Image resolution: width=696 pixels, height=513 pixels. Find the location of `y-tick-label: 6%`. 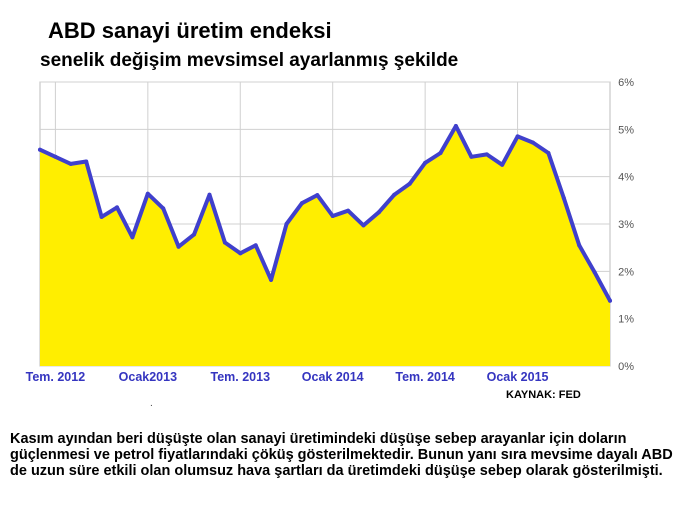

y-tick-label: 6% is located at coordinates (626, 83).